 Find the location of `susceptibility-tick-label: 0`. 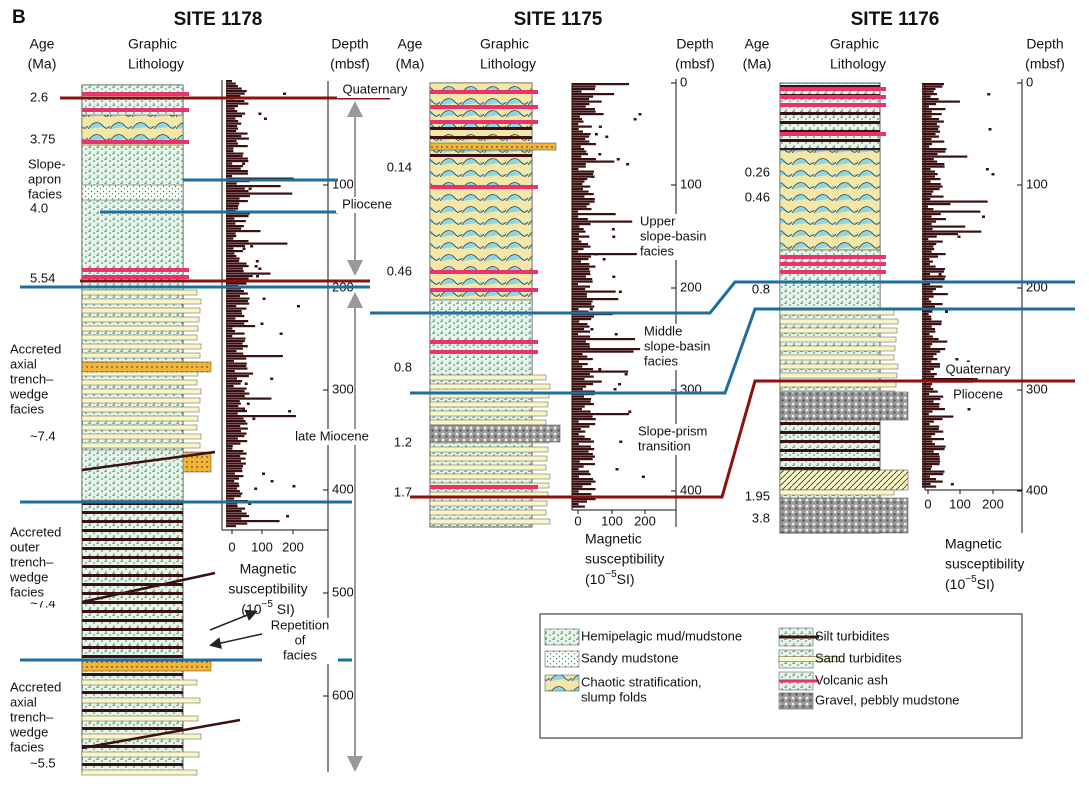

susceptibility-tick-label: 0 is located at coordinates (927, 503).